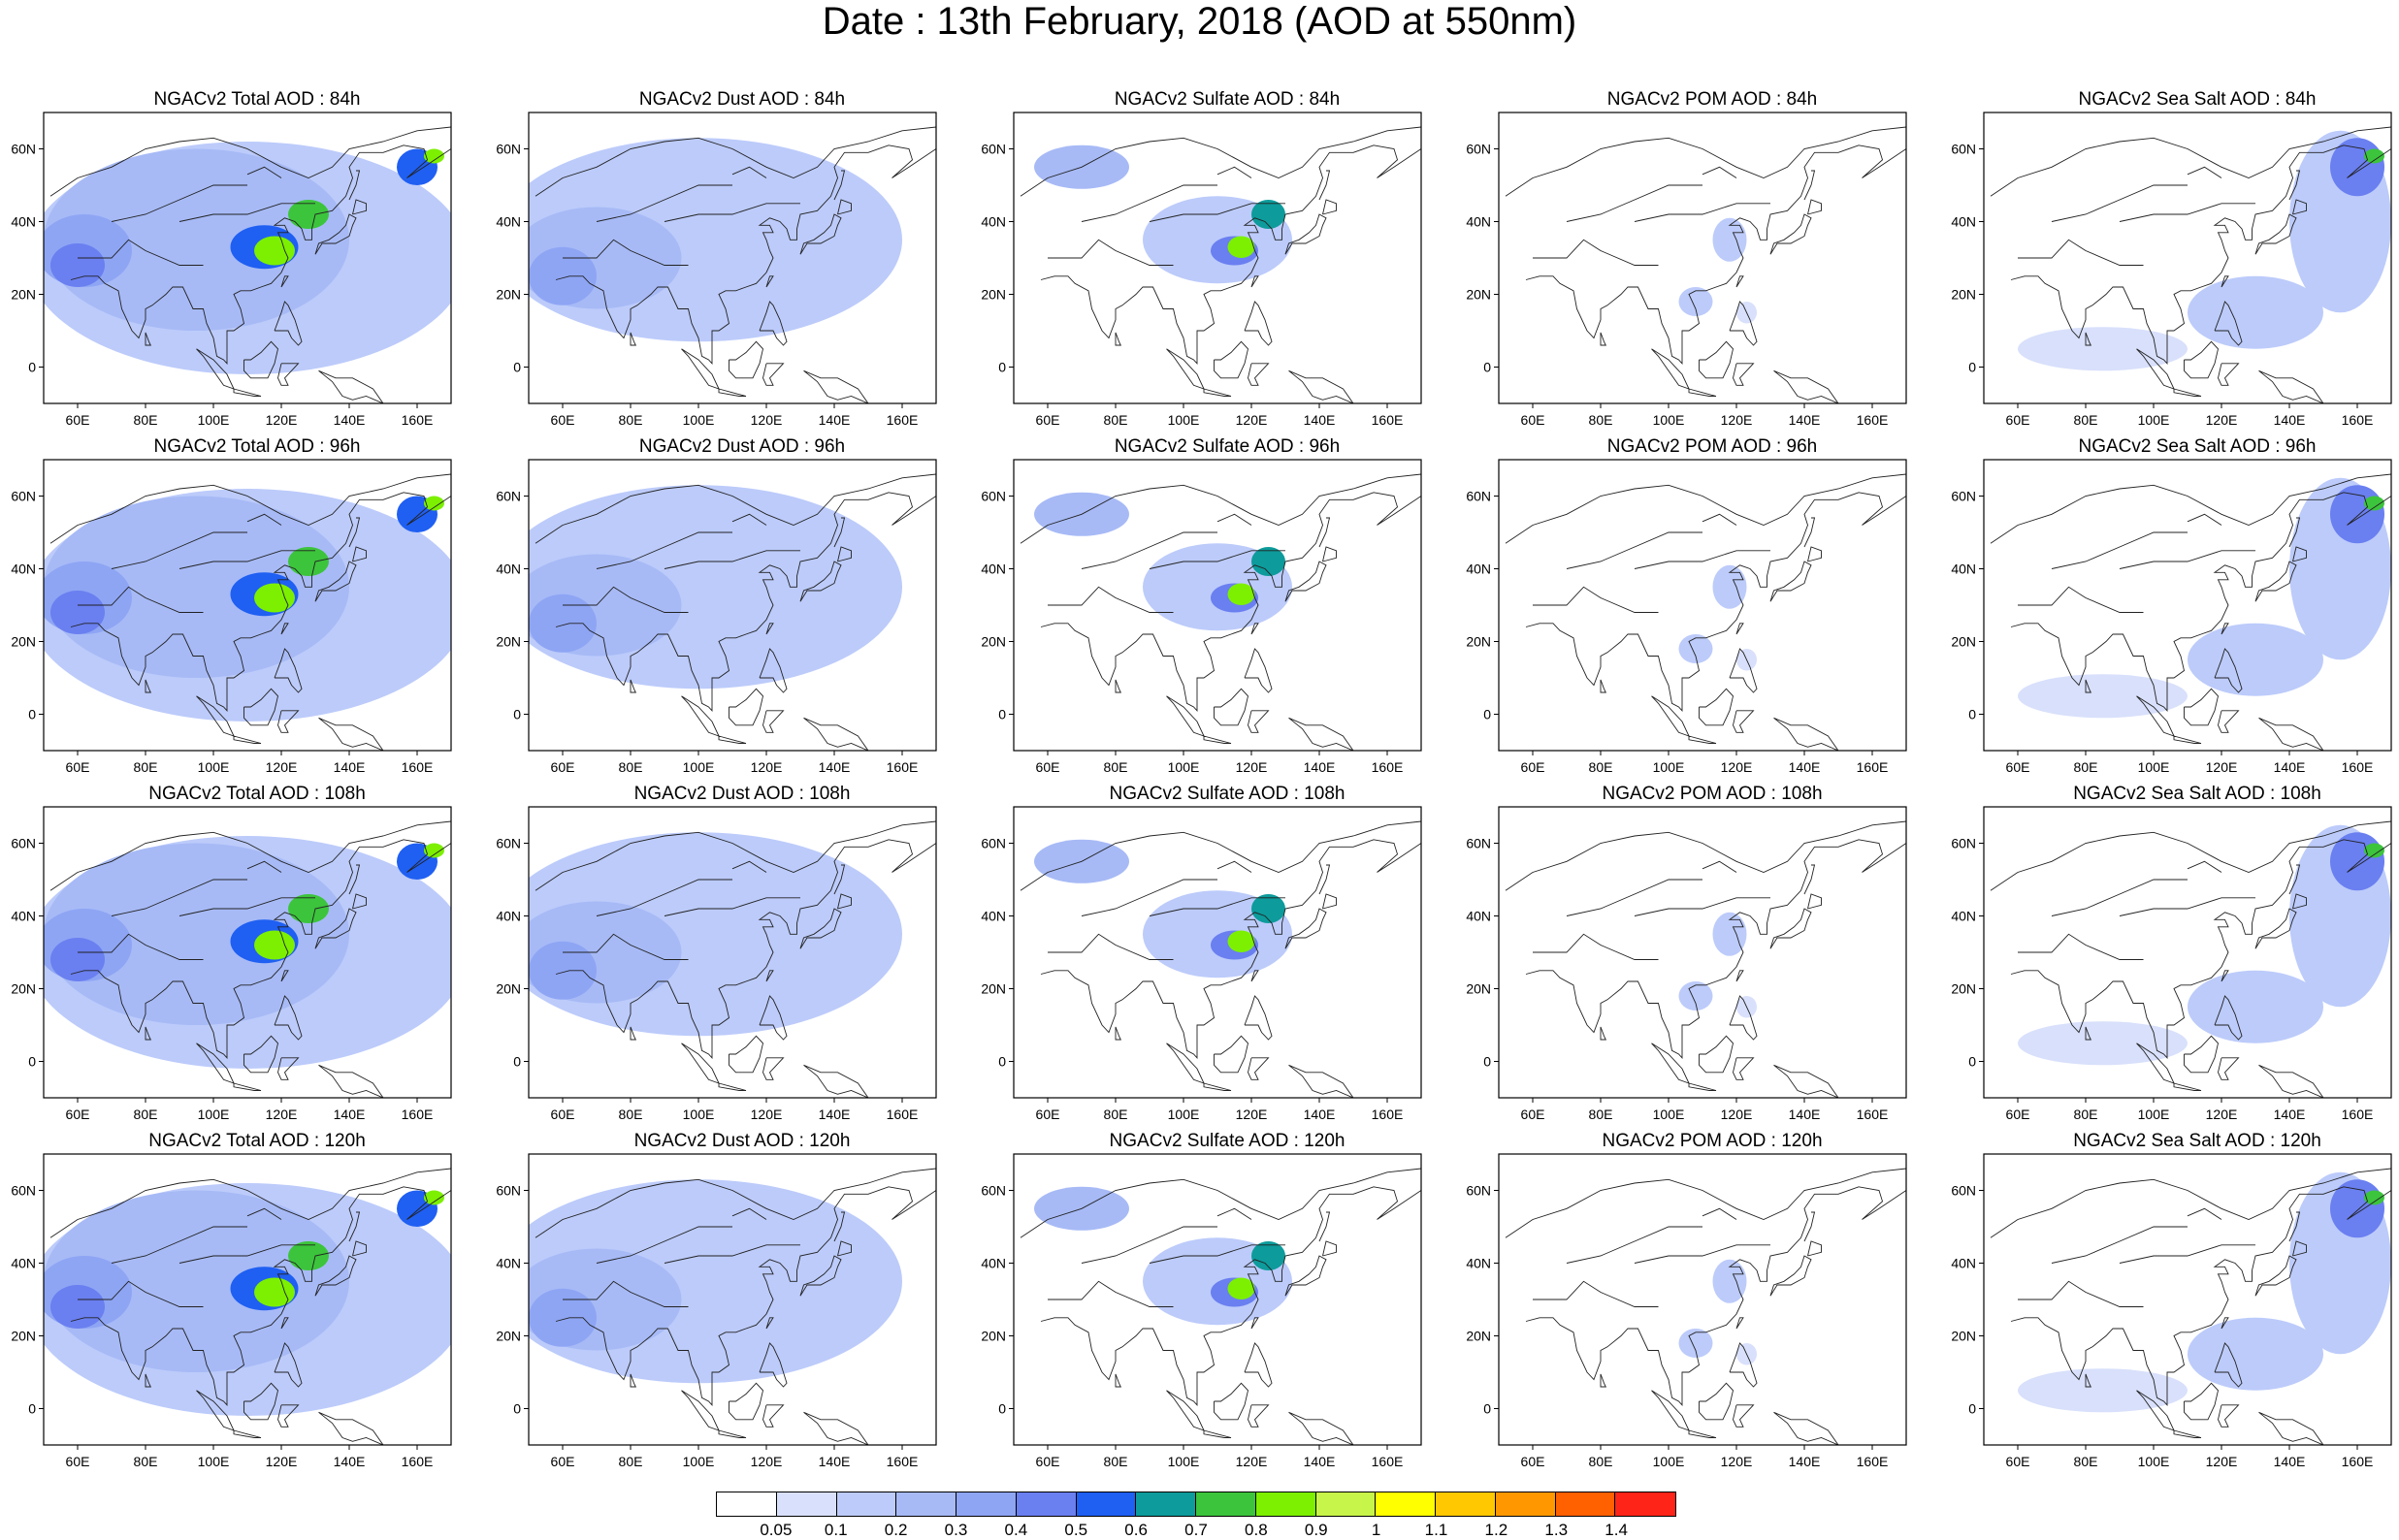 This screenshot has width=2399, height=1540. What do you see at coordinates (1712, 99) in the screenshot?
I see `panel-title: NGACv2 POM AOD : 84h` at bounding box center [1712, 99].